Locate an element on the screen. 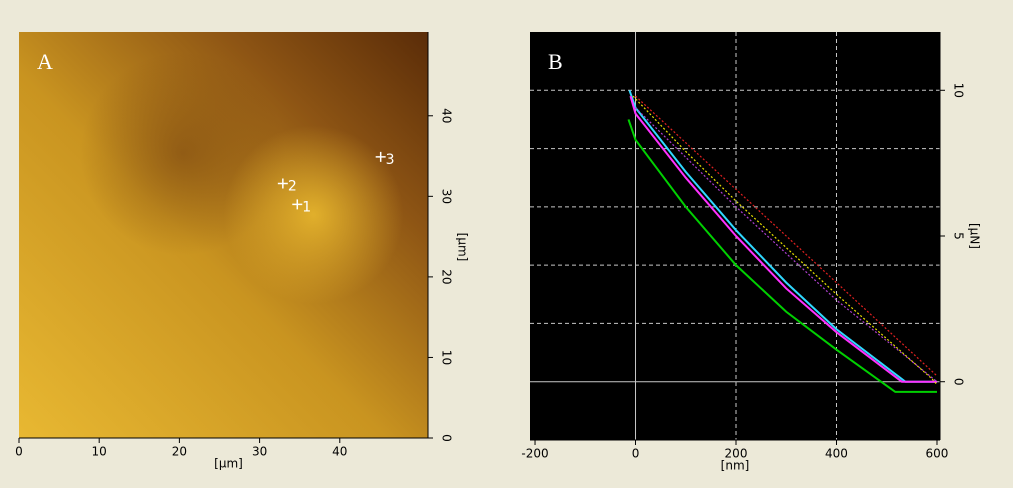 This screenshot has width=1013, height=488. y-axis-label: [µm] is located at coordinates (463, 247).